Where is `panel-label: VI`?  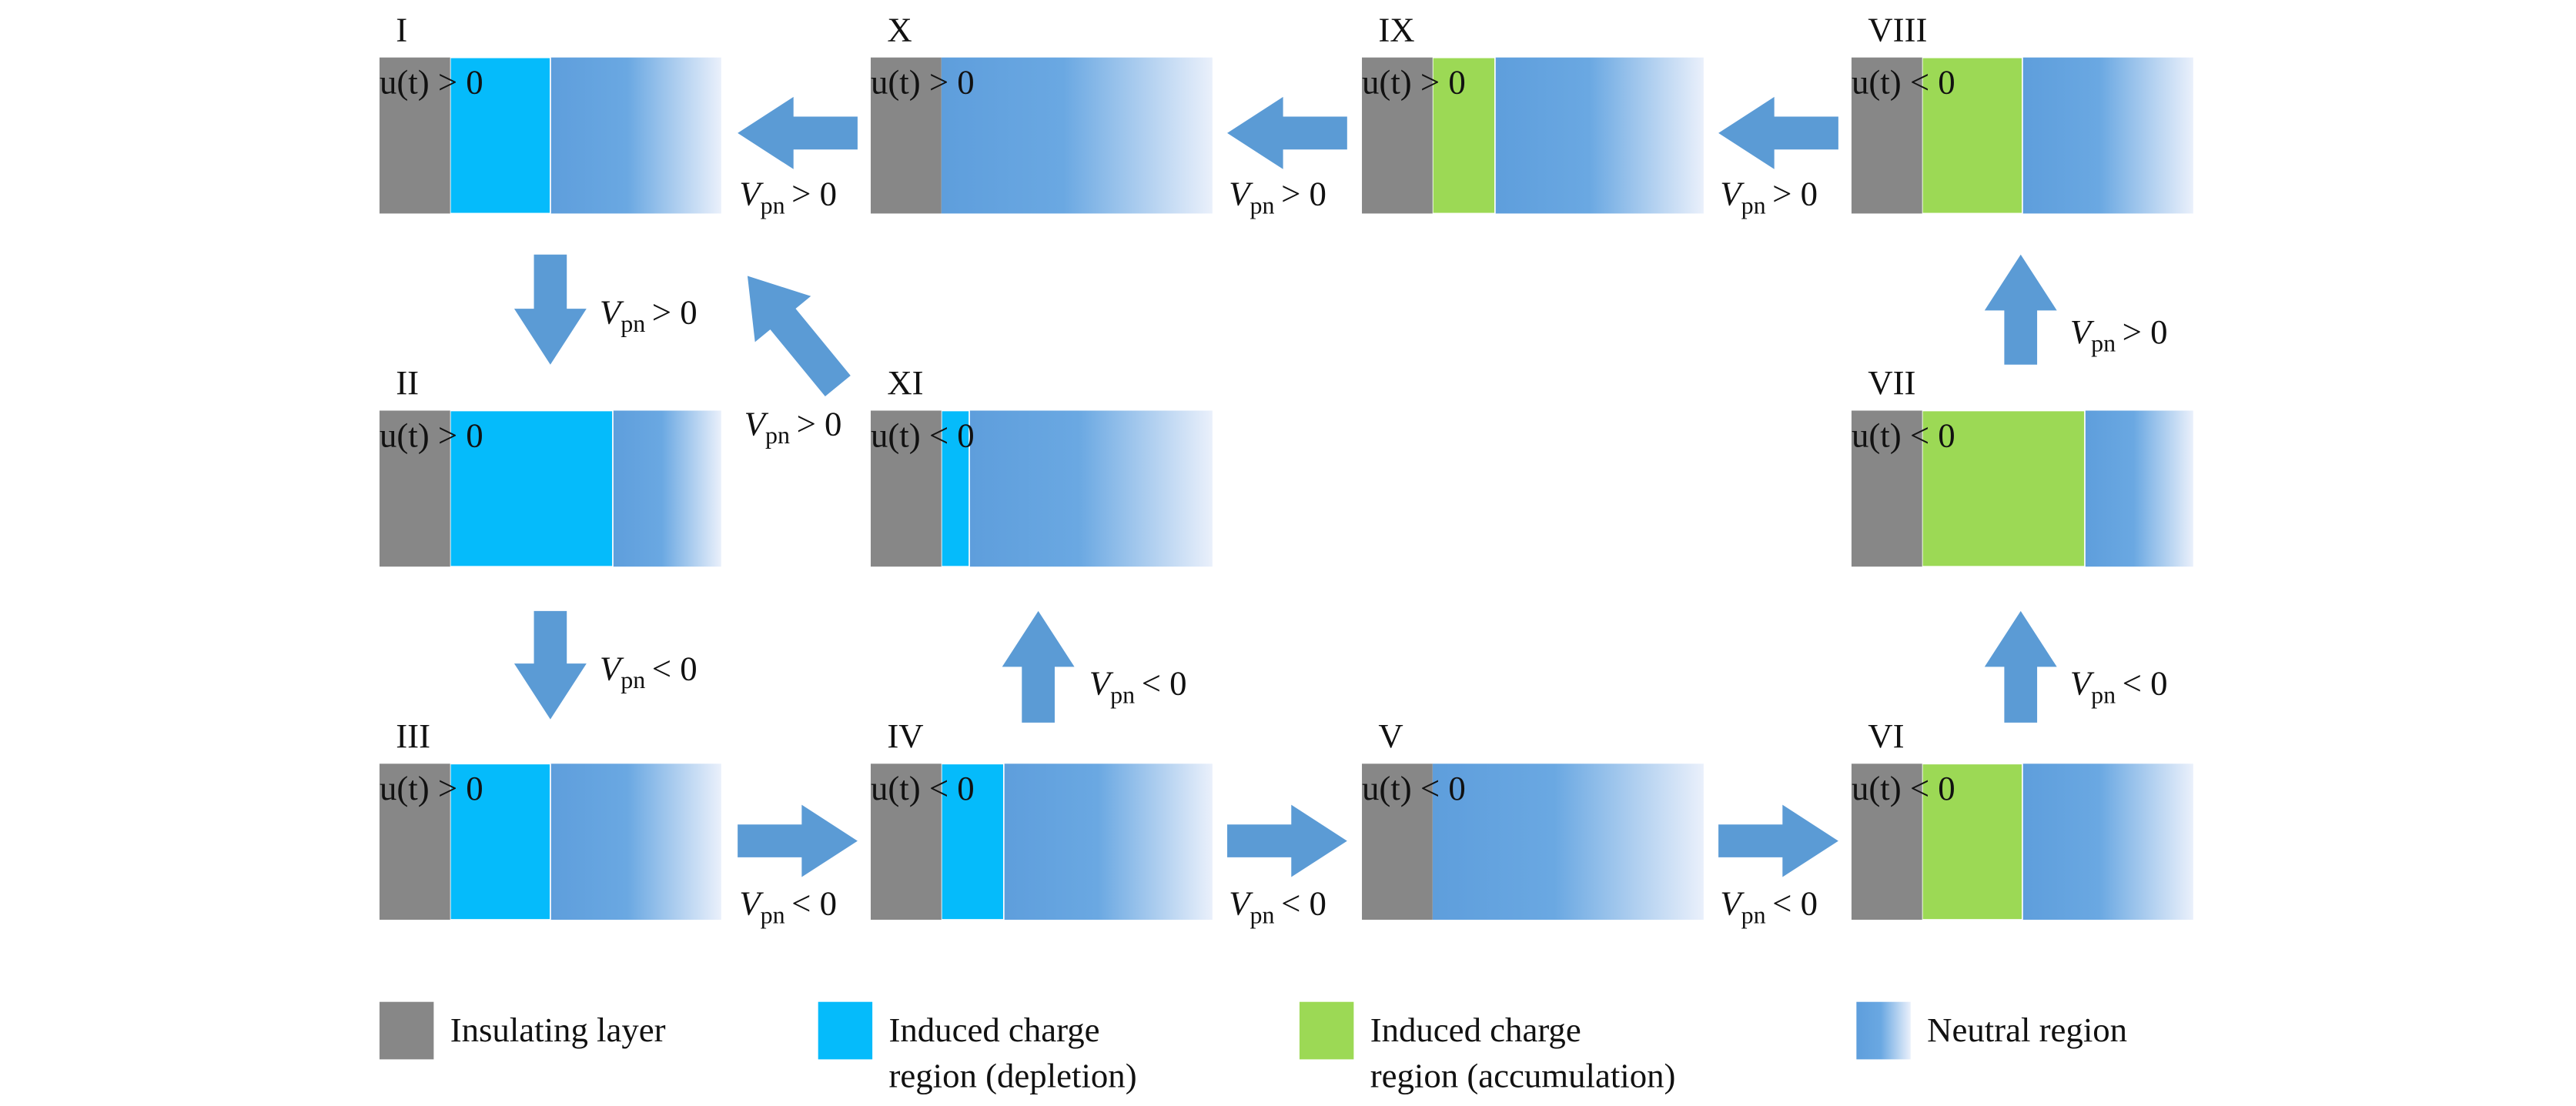 panel-label: VI is located at coordinates (1886, 736).